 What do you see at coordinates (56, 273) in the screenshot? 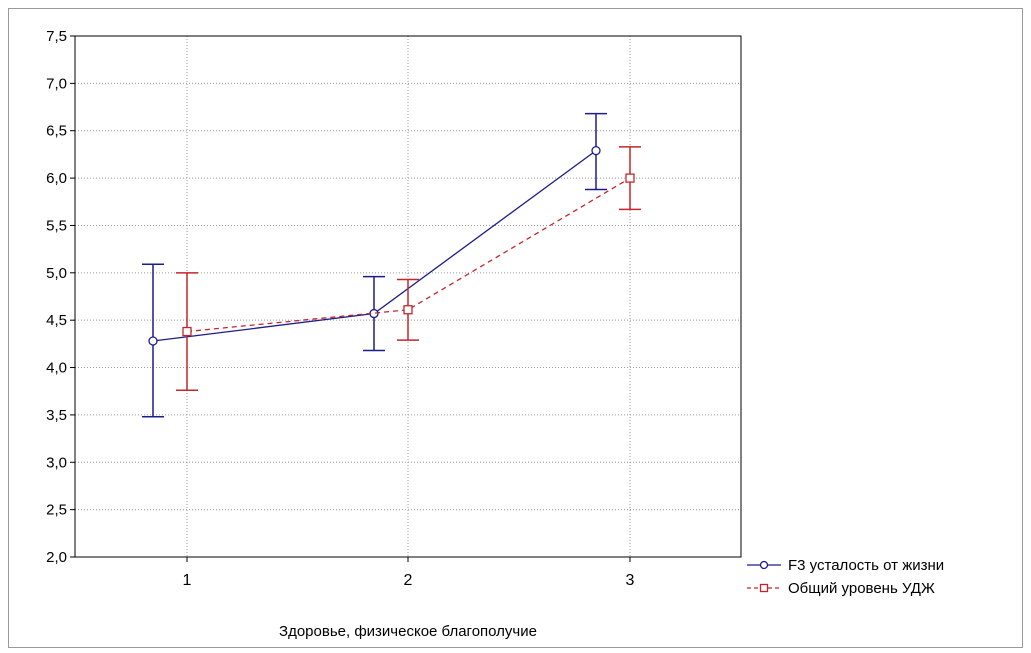
I see `y-tick-label: 5,0` at bounding box center [56, 273].